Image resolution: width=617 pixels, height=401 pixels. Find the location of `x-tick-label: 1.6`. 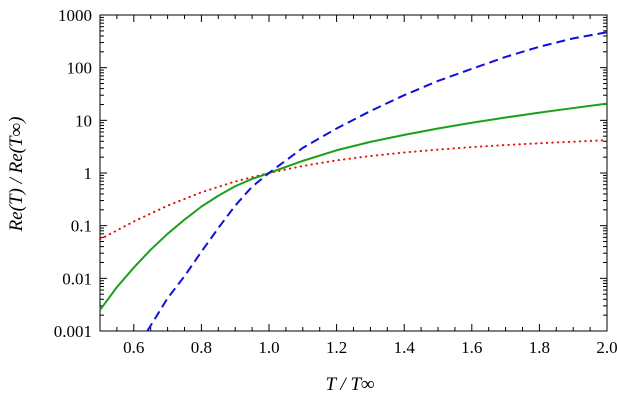

x-tick-label: 1.6 is located at coordinates (471, 347).